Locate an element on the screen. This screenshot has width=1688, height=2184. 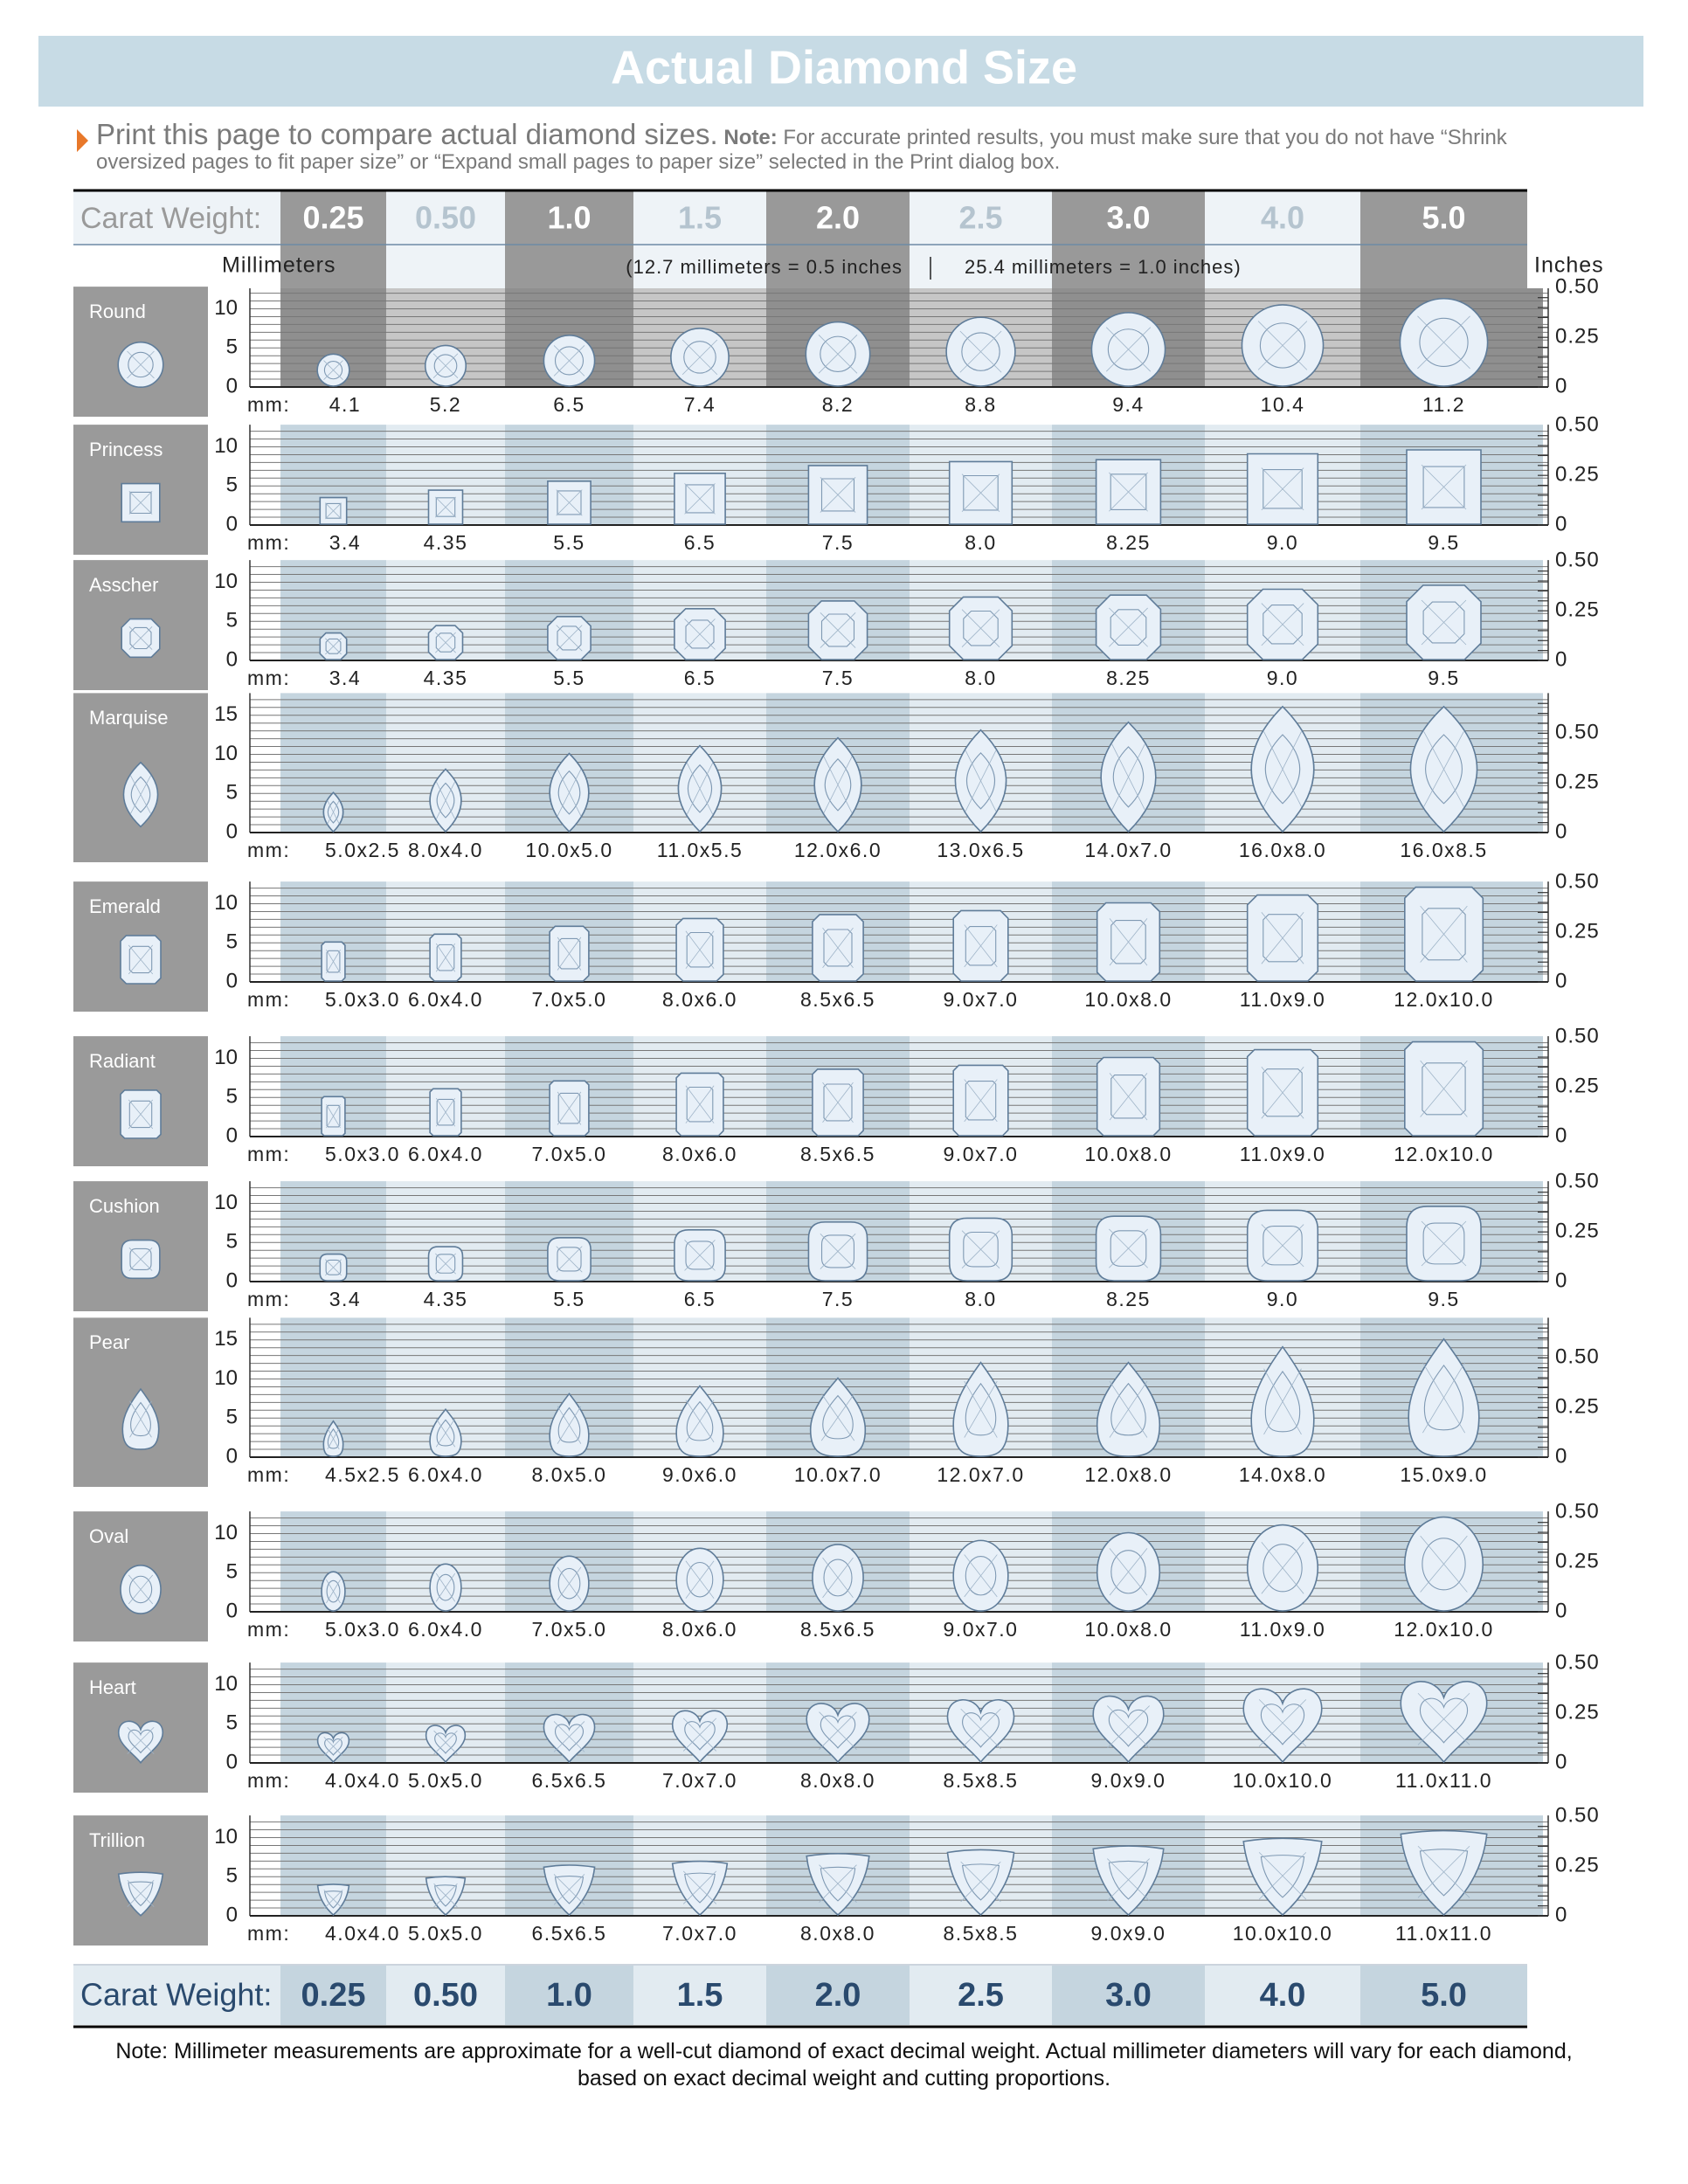
shape-name: Round is located at coordinates (117, 311).